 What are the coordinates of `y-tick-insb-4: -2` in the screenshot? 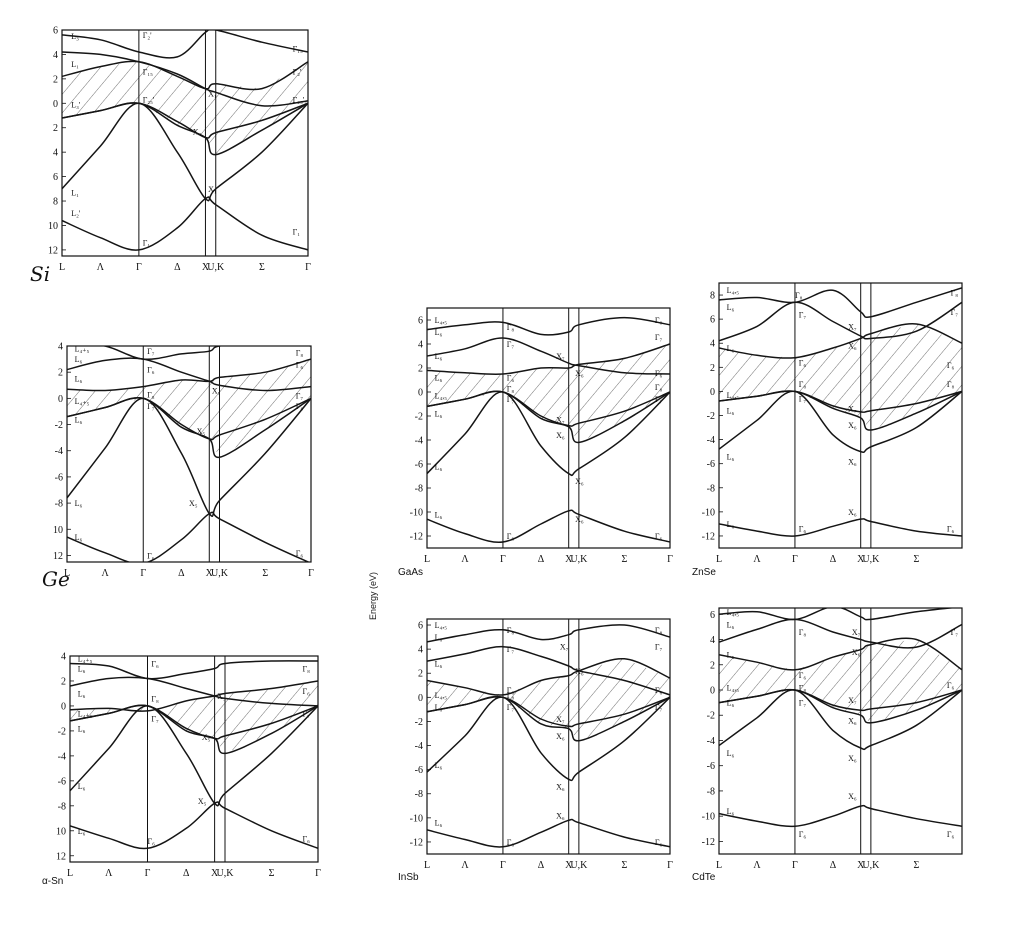 It's located at (419, 722).